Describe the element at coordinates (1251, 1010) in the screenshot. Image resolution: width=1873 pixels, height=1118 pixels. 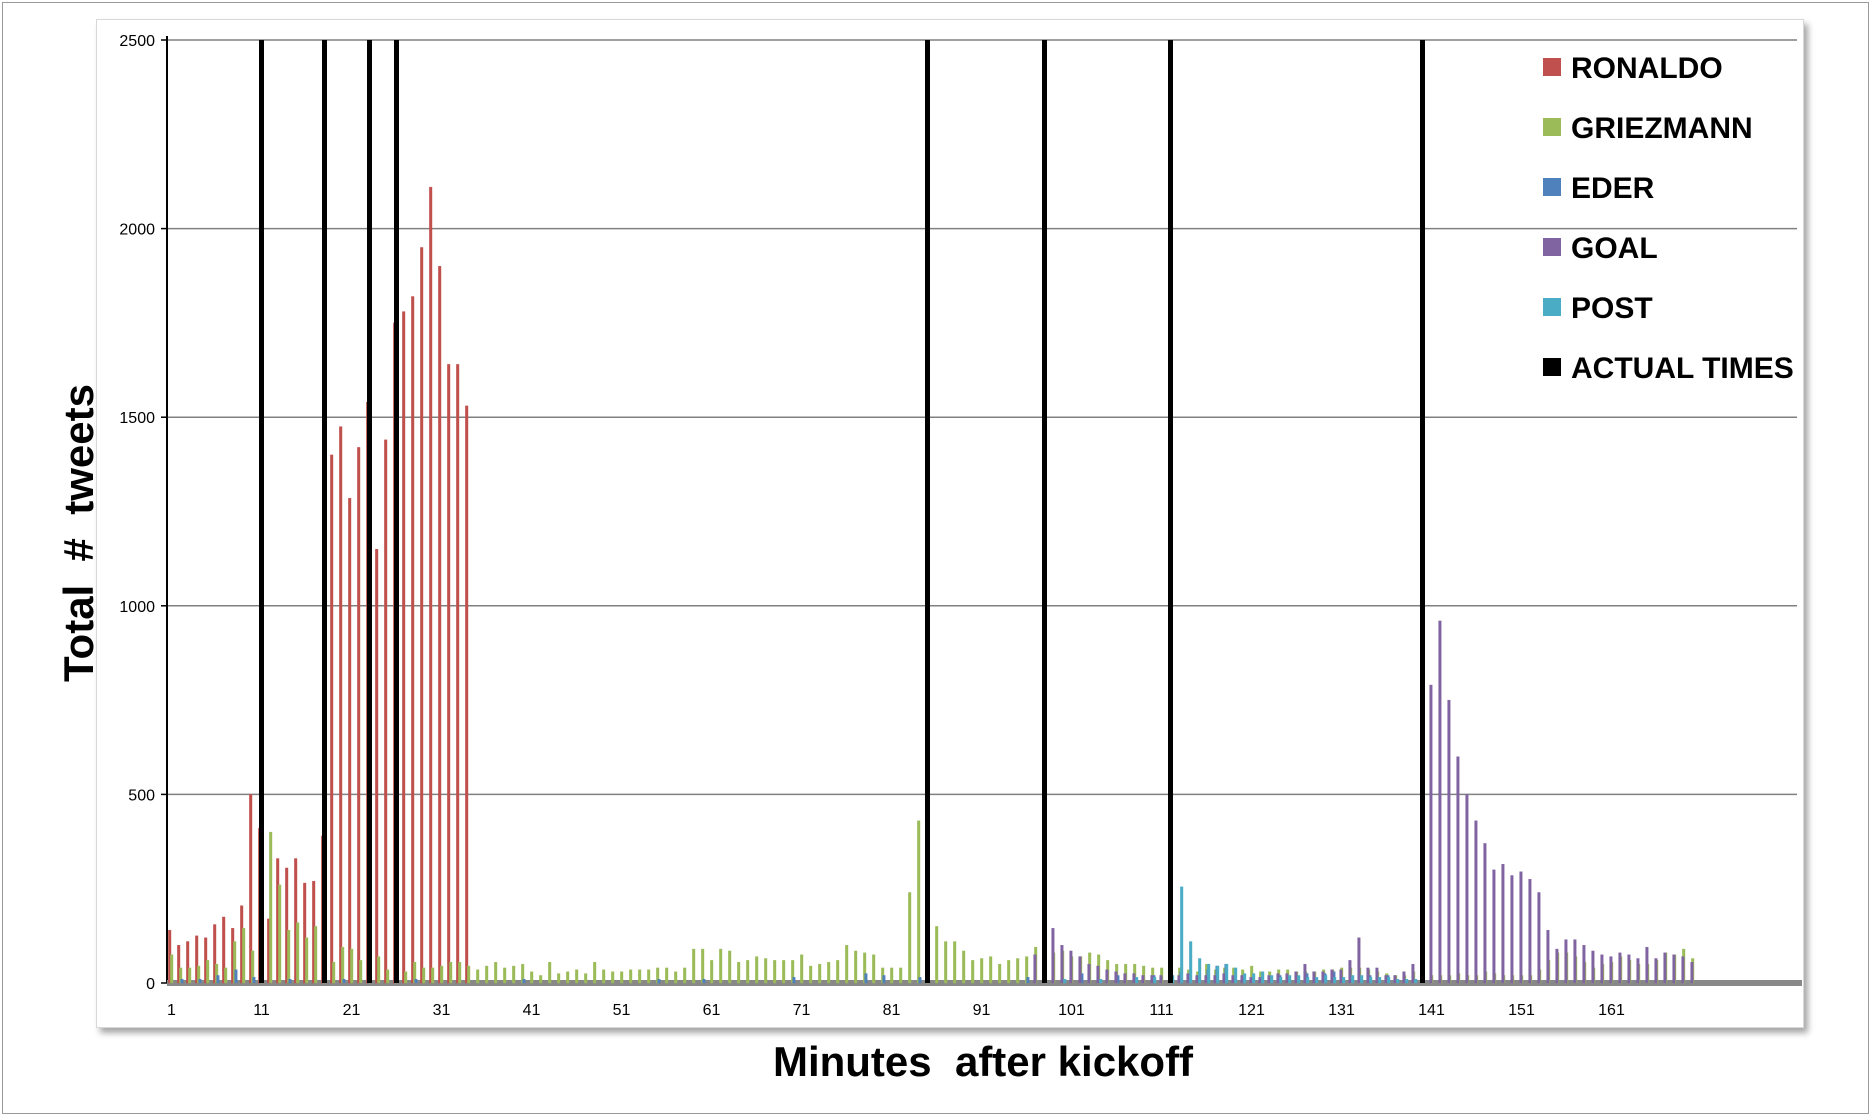
I see `x-tick-label: 121` at that location.